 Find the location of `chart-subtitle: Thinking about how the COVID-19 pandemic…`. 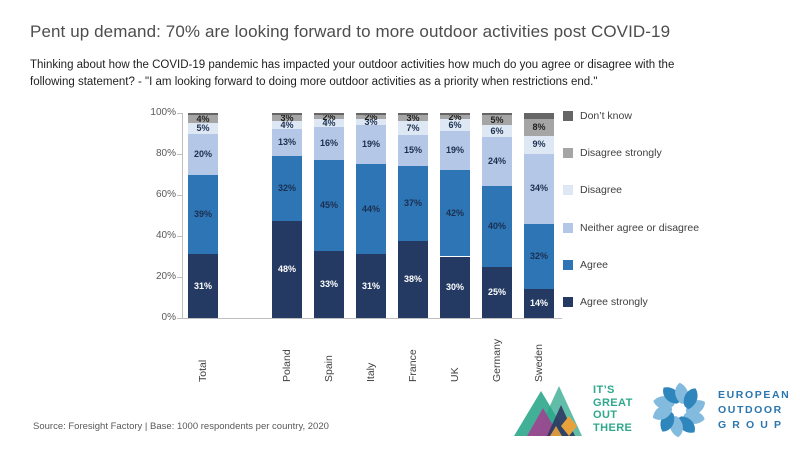

chart-subtitle: Thinking about how the COVID-19 pandemic… is located at coordinates (395, 73).